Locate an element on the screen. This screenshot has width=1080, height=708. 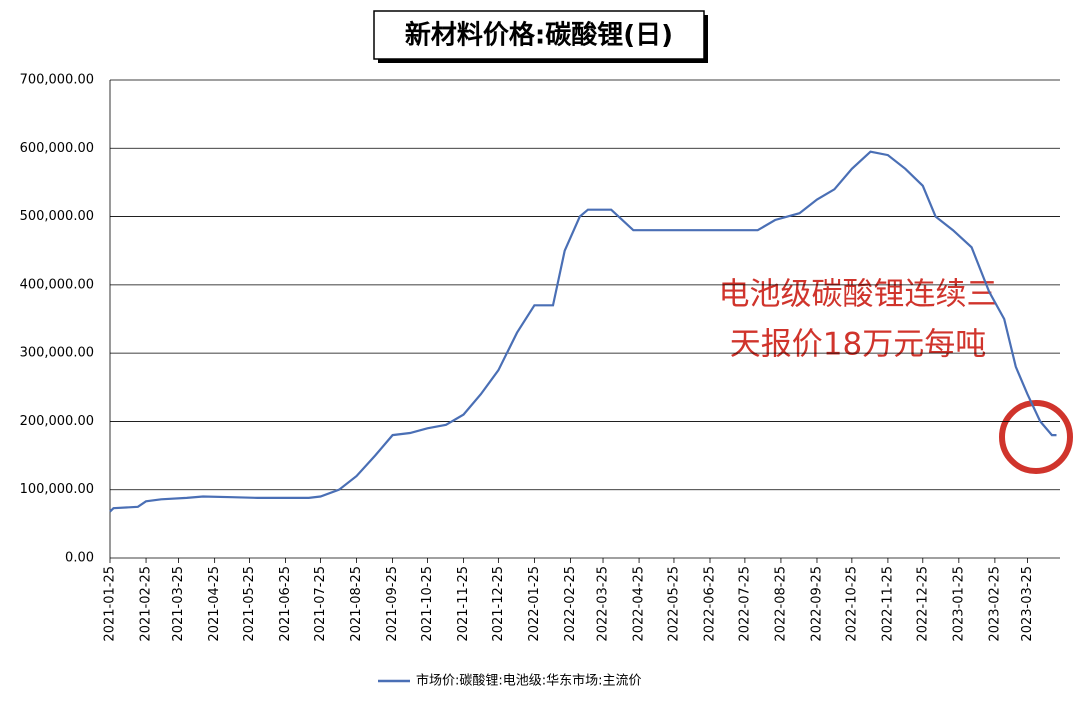
x-tick-label: 2022-04-25 is located at coordinates (639, 604).